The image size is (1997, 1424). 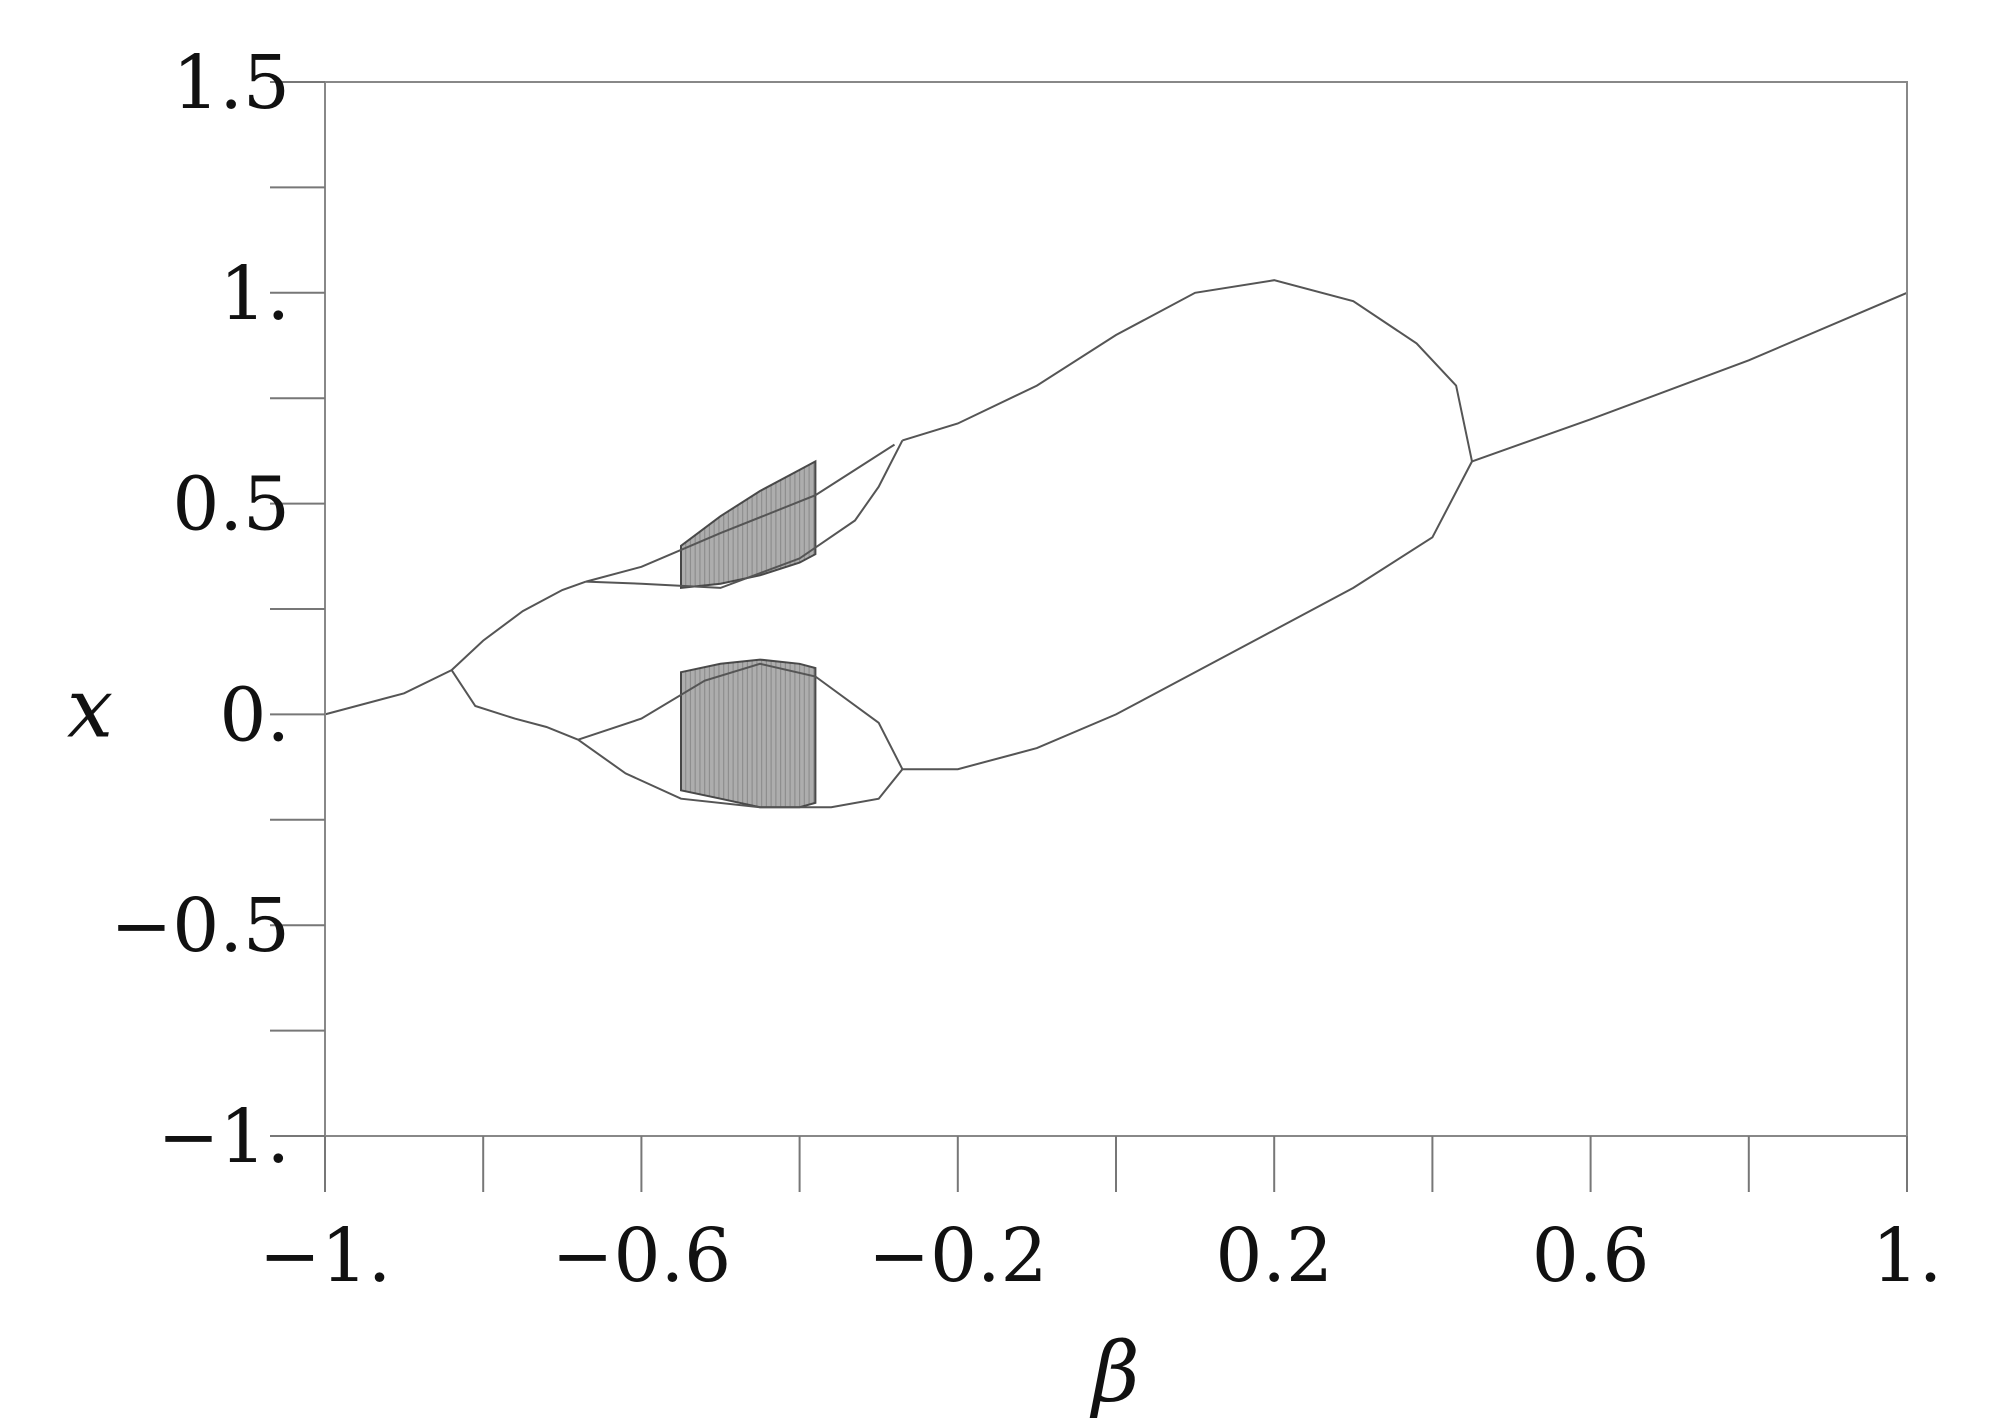 I want to click on x-tick-label: −0.2, so click(x=958, y=1256).